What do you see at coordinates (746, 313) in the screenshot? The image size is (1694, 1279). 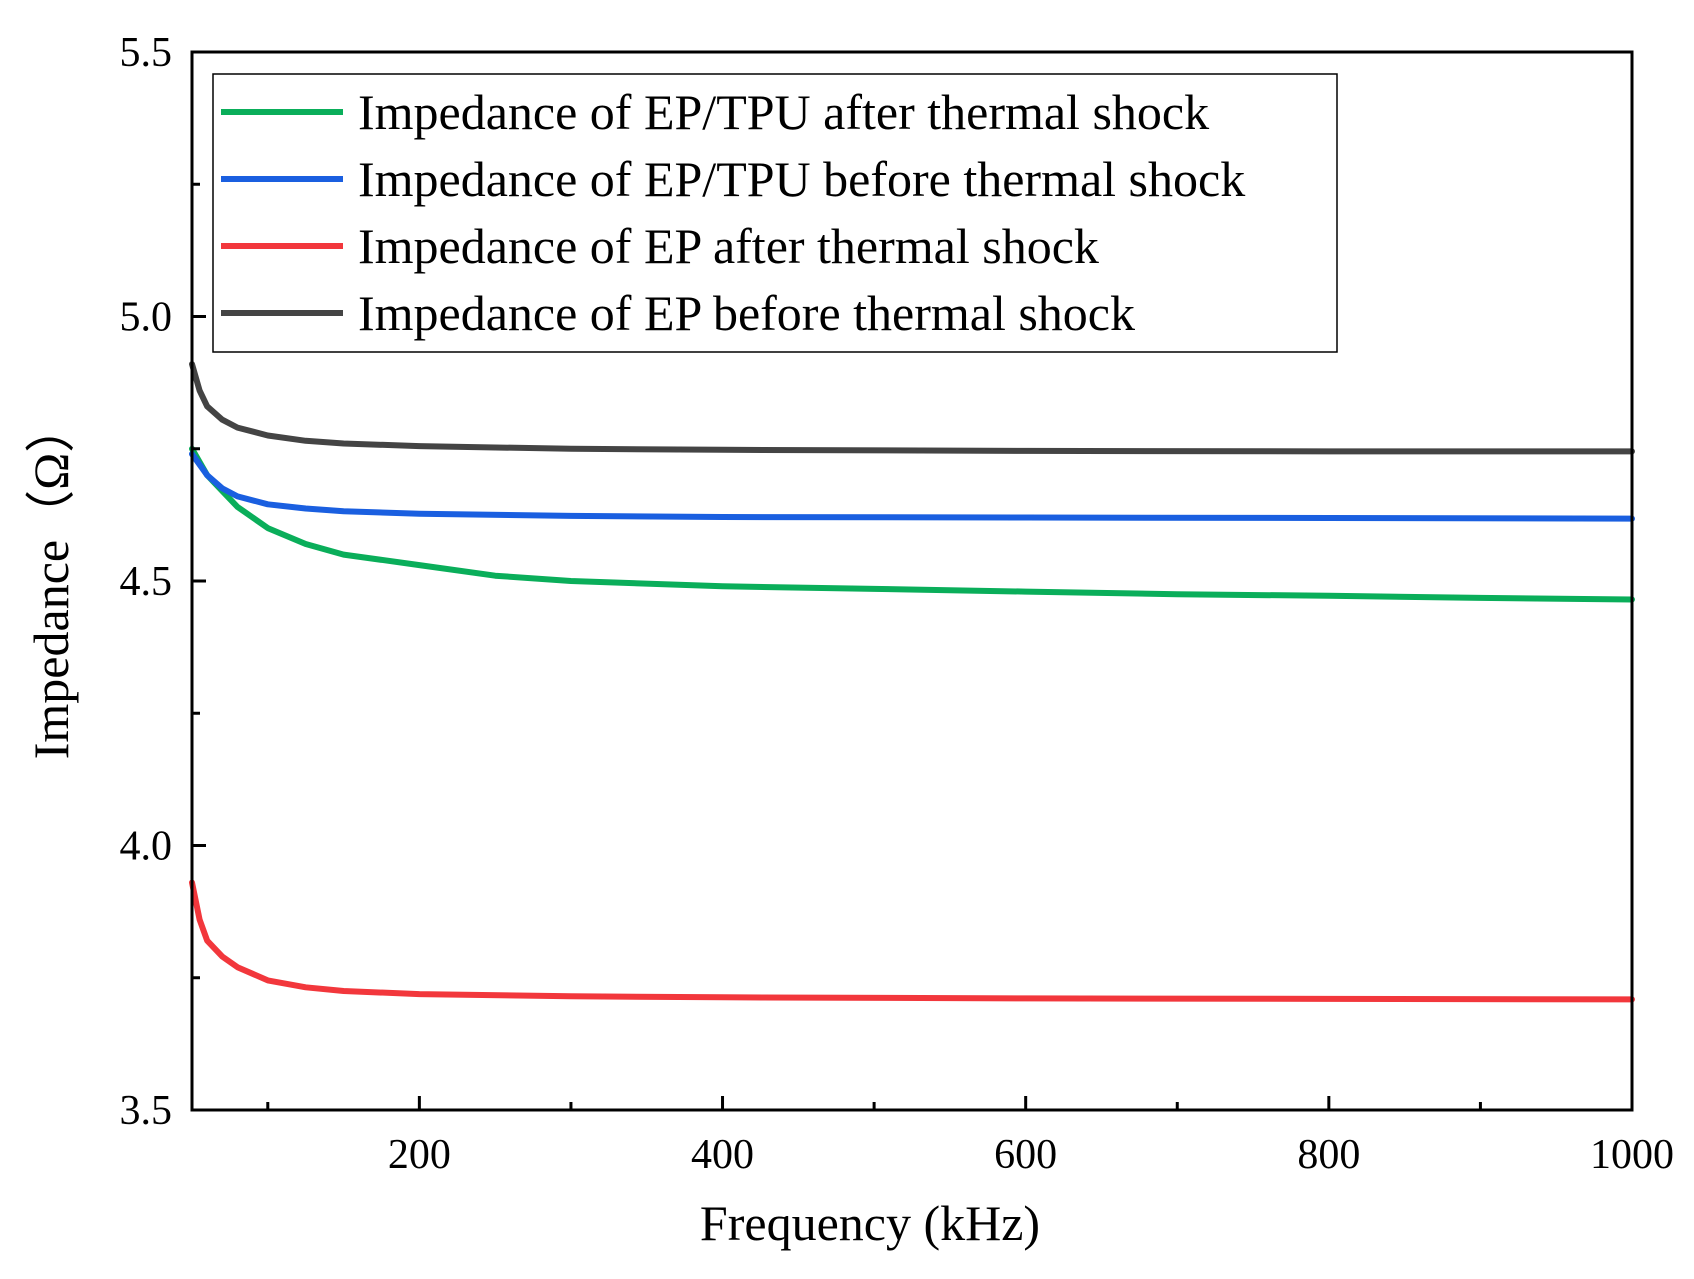 I see `legend-label: Impedance of EP before thermal shock` at bounding box center [746, 313].